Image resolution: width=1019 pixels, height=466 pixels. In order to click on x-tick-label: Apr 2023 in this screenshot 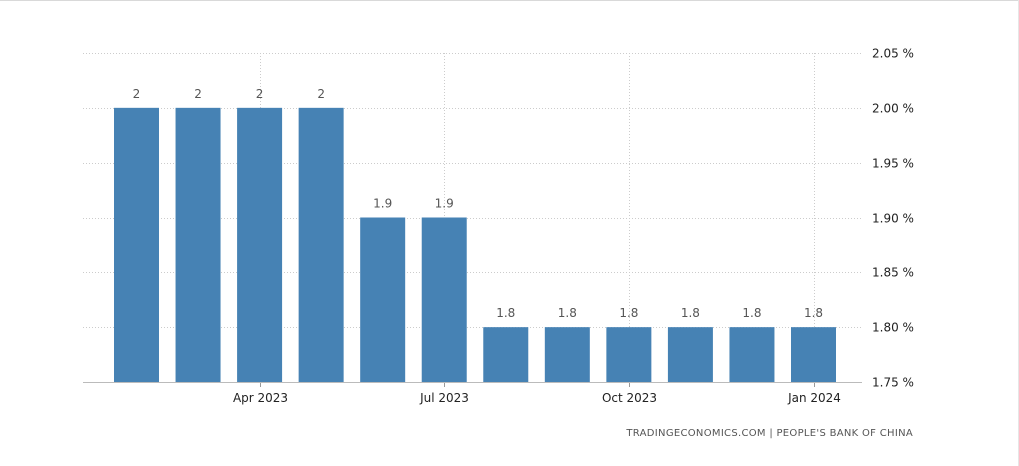, I will do `click(260, 398)`.